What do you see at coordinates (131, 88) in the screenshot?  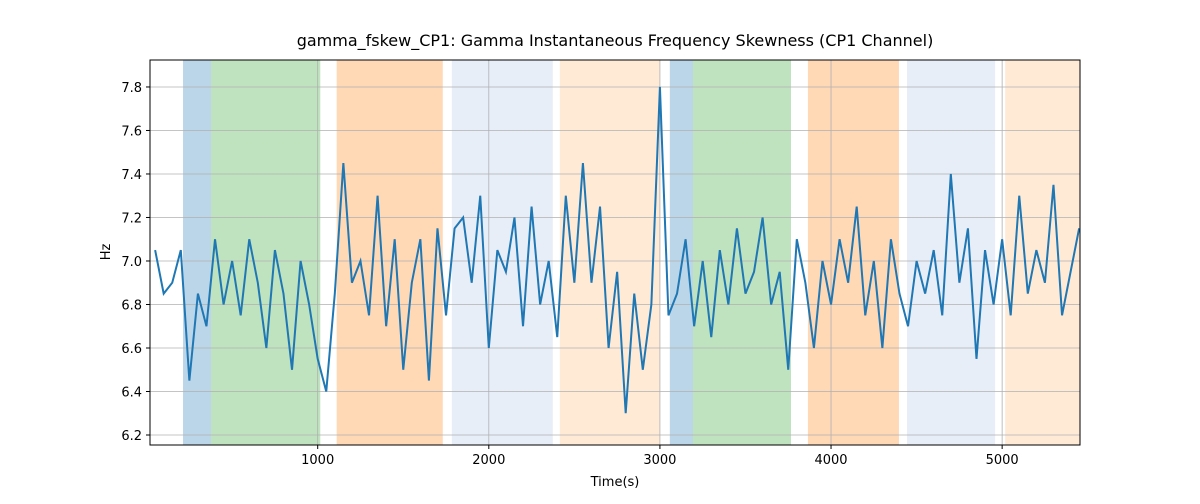 I see `y-tick-label: 7.8` at bounding box center [131, 88].